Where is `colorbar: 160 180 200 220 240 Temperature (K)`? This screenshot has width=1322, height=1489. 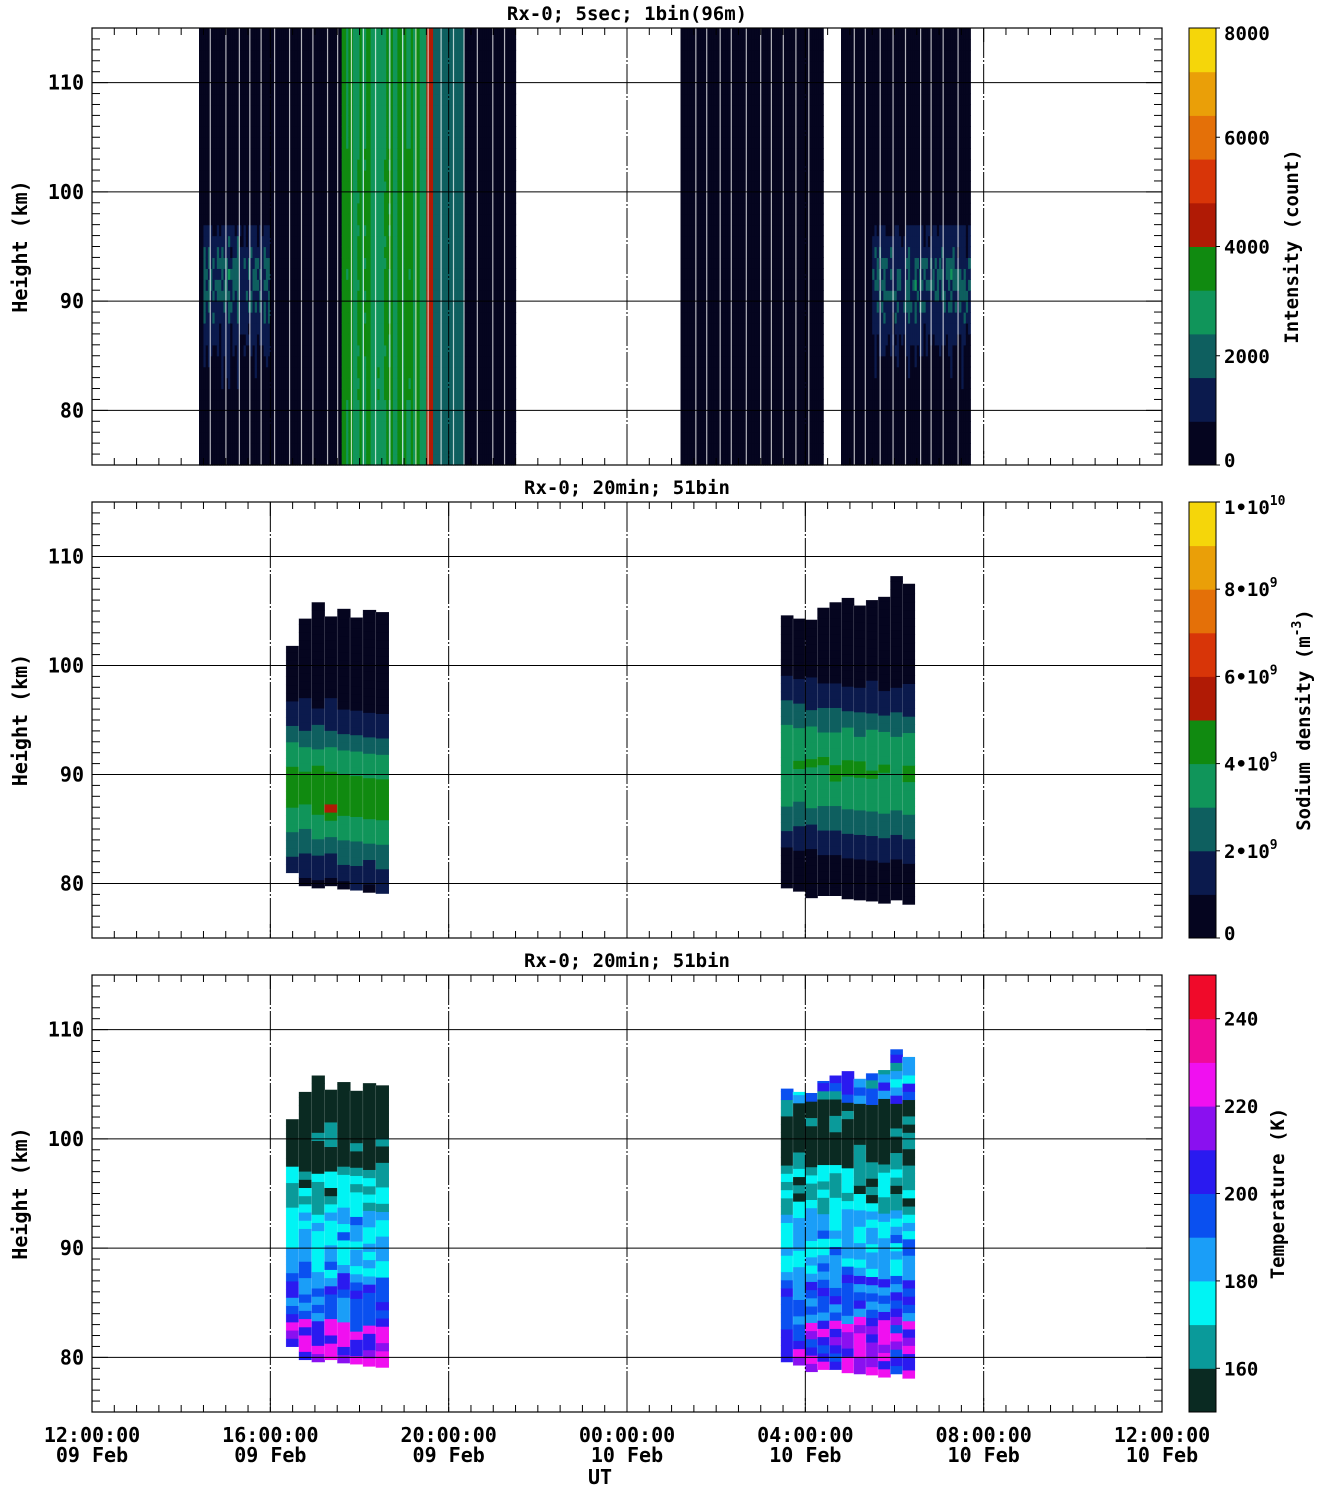 colorbar: 160 180 200 220 240 Temperature (K) is located at coordinates (1238, 1193).